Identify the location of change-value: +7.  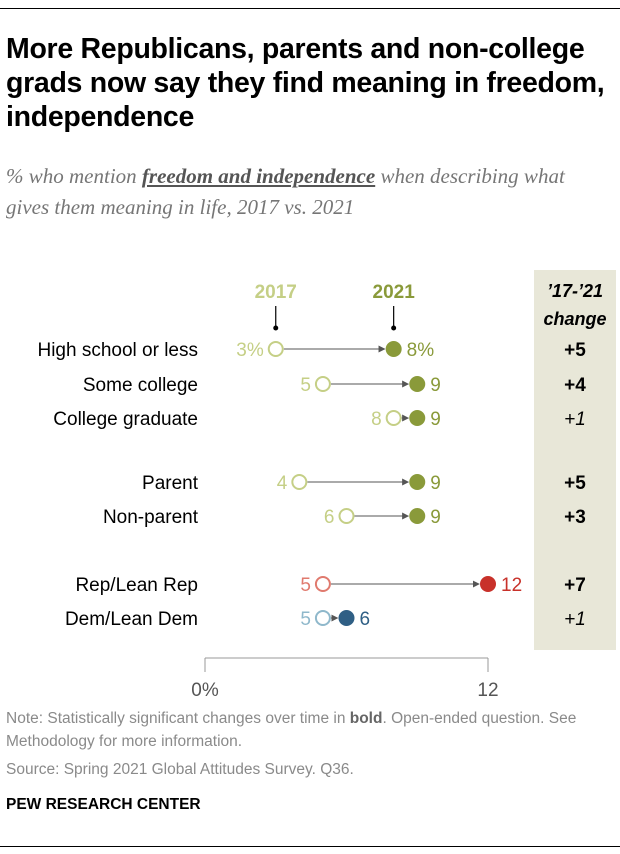
(575, 585).